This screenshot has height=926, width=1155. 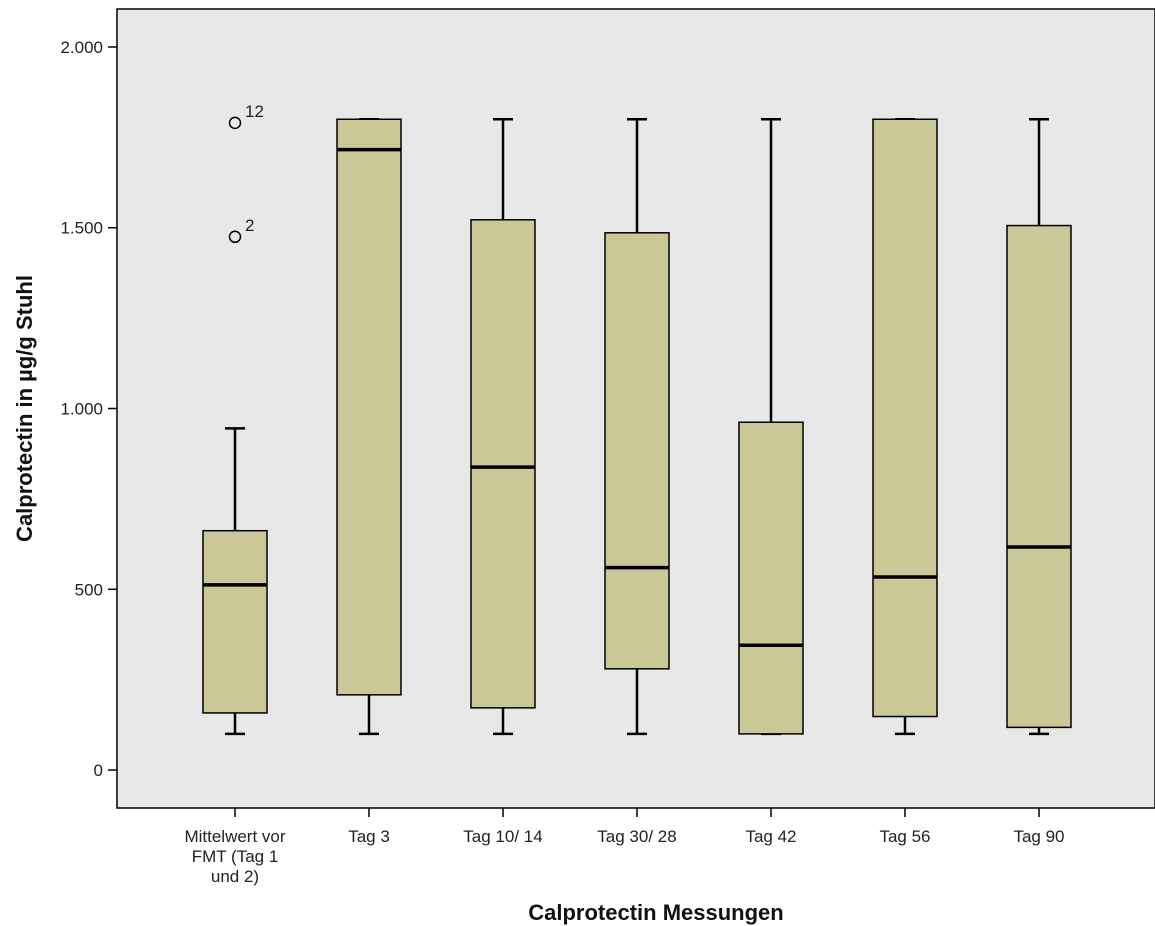 I want to click on x-tick-label: Tag 10/ 14, so click(x=502, y=836).